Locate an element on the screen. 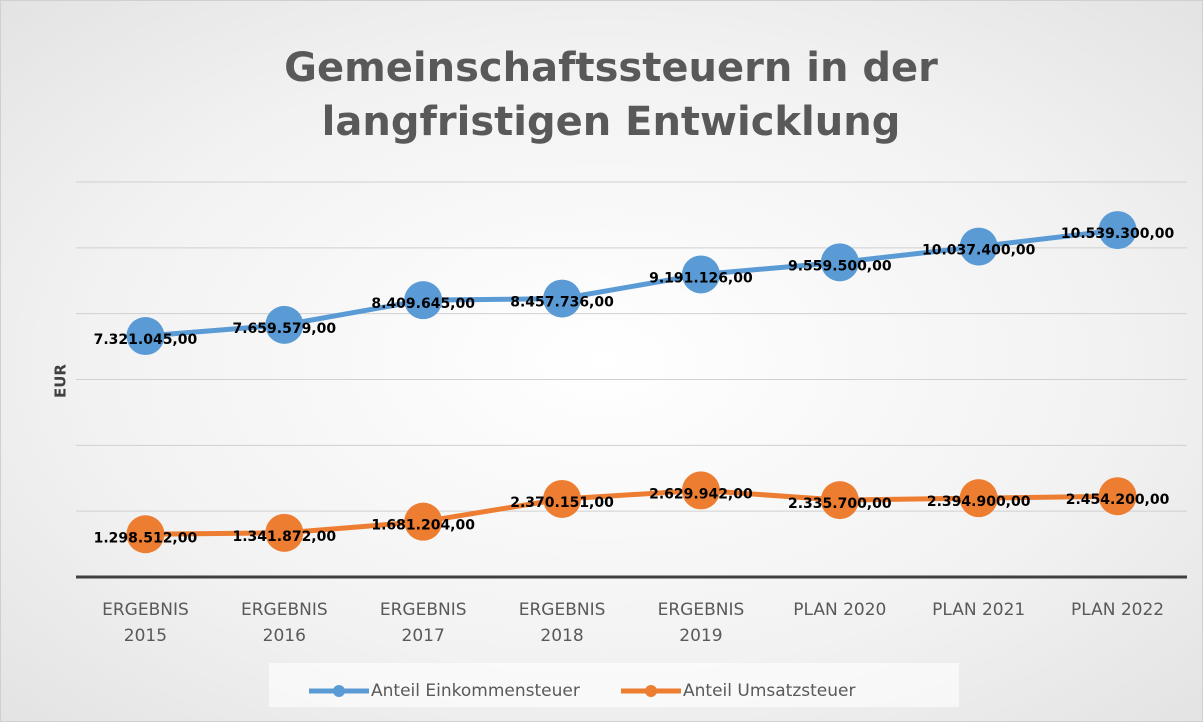  data-label: 8.409.645,00 is located at coordinates (423, 304).